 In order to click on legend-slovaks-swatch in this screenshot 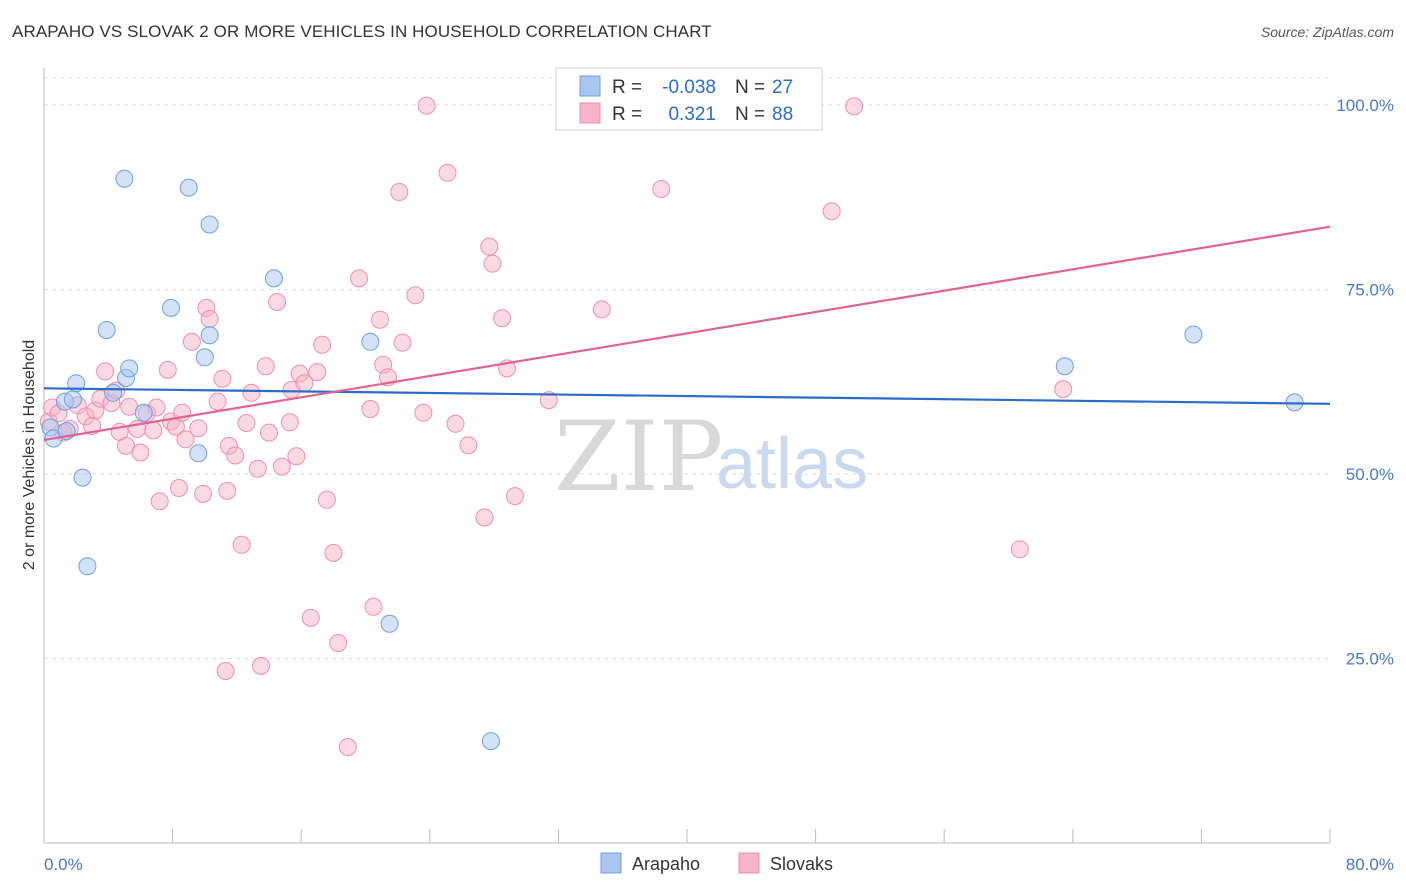, I will do `click(749, 863)`.